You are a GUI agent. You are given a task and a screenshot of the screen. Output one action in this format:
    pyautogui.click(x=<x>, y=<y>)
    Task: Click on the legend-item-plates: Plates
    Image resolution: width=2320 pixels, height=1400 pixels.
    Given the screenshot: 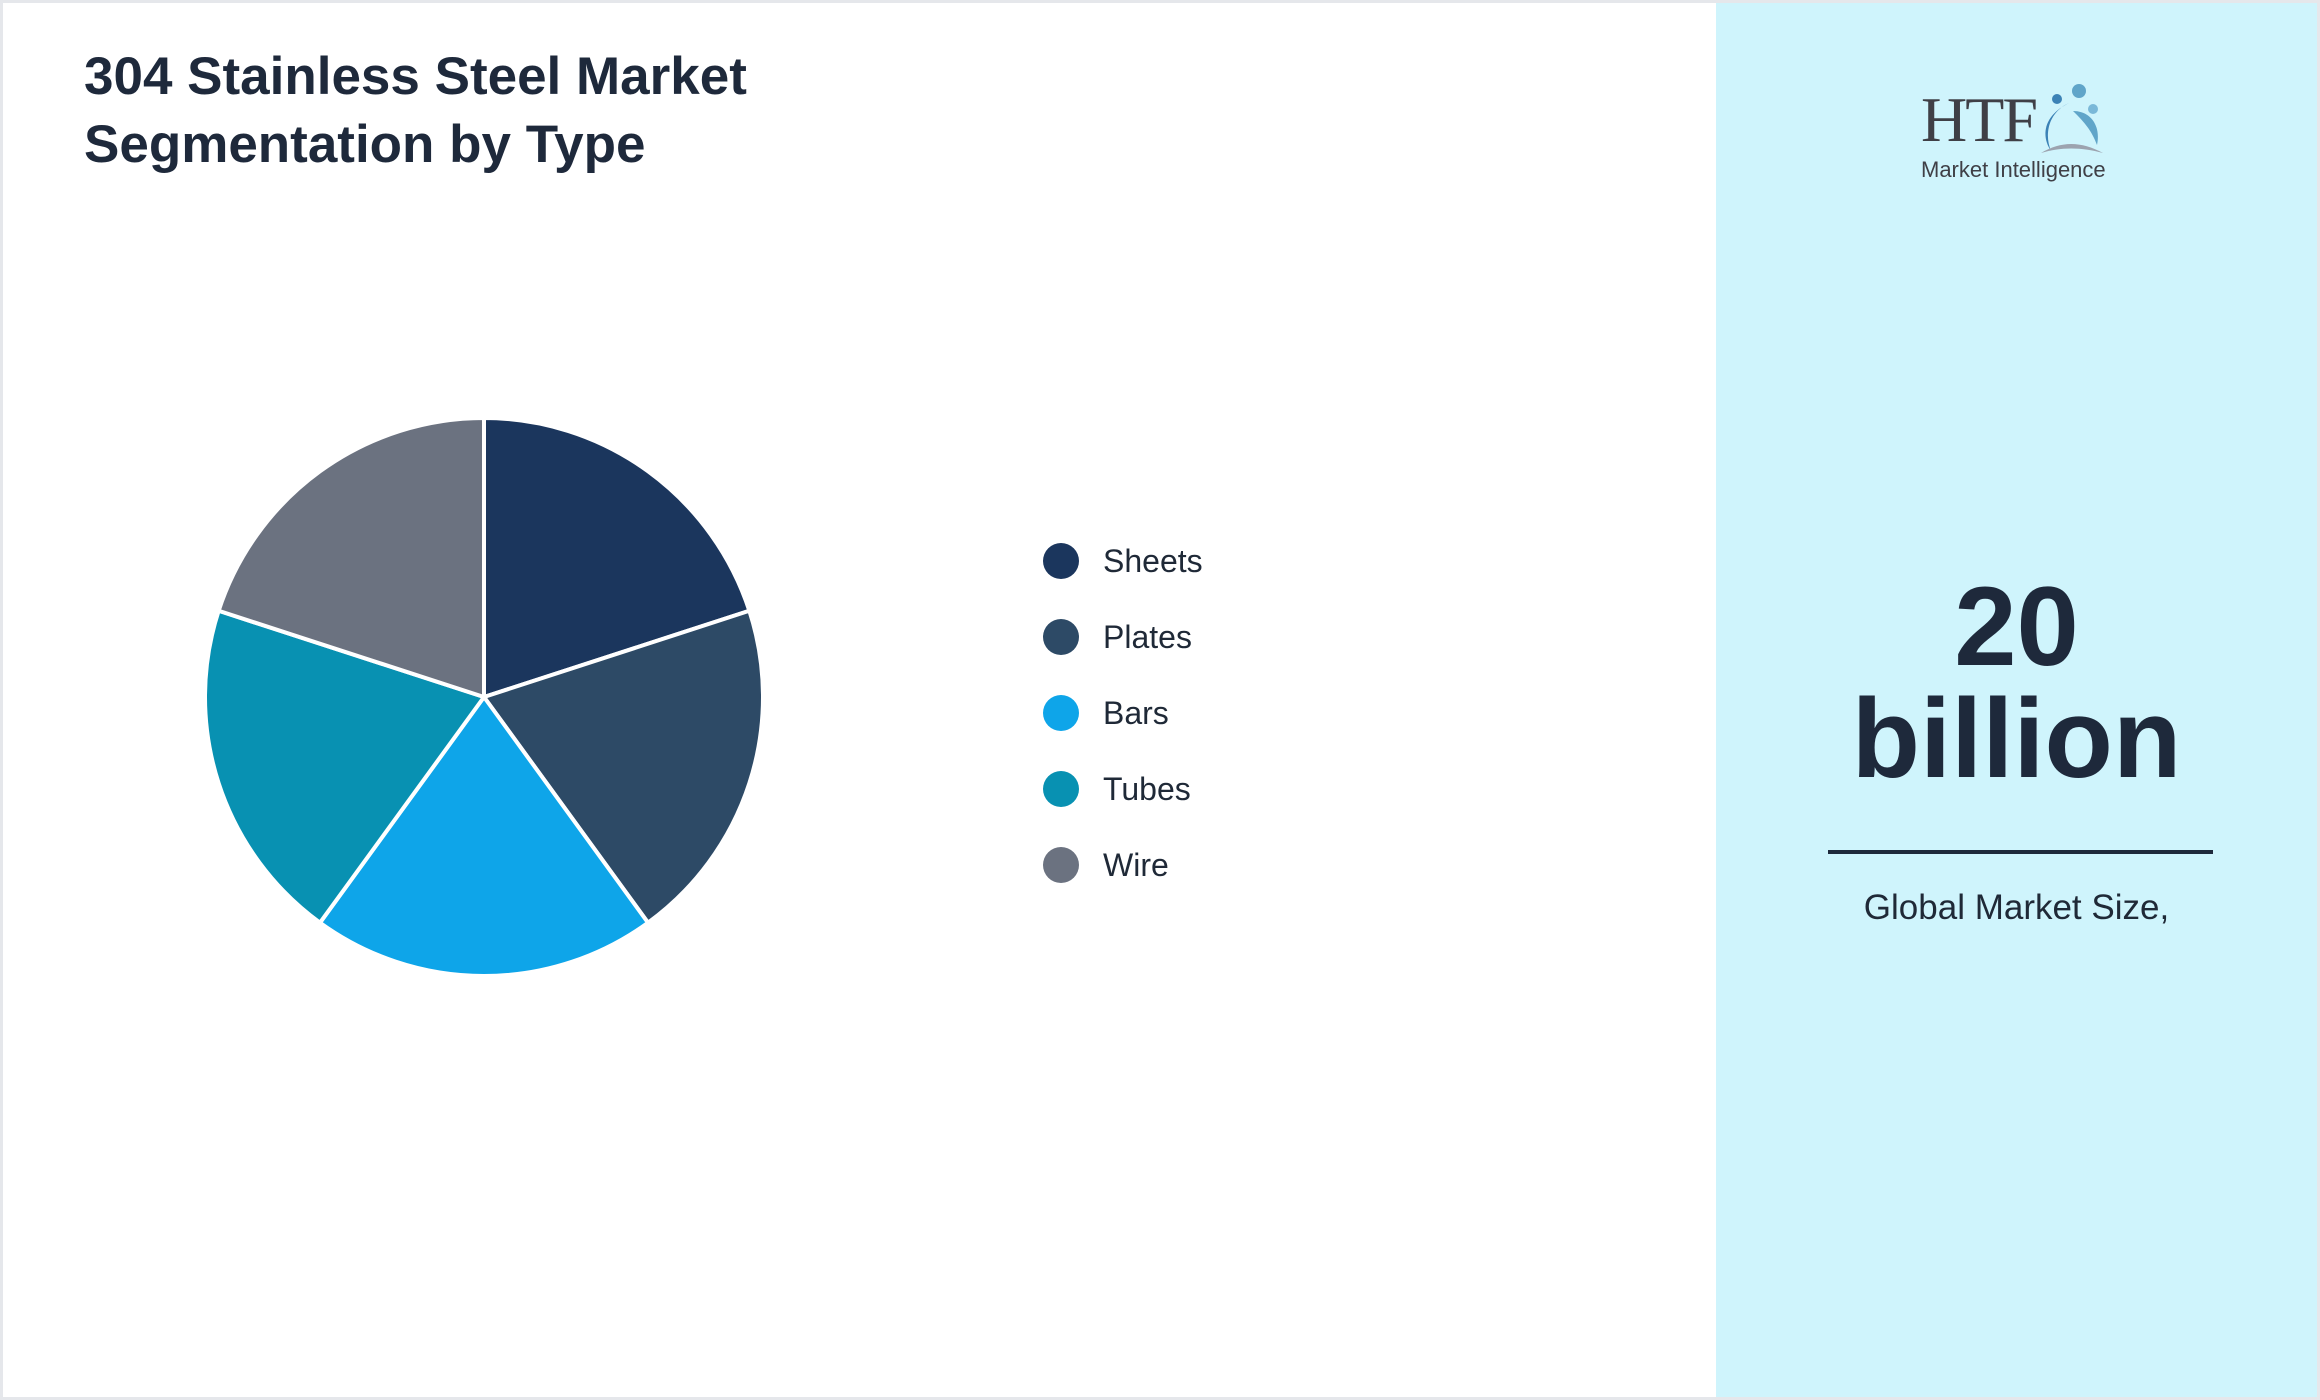 What is the action you would take?
    pyautogui.click(x=1123, y=637)
    